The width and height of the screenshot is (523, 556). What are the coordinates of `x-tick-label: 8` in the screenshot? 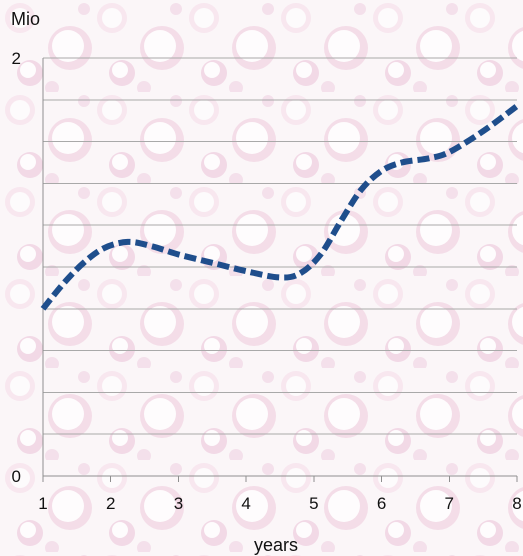 It's located at (516, 503).